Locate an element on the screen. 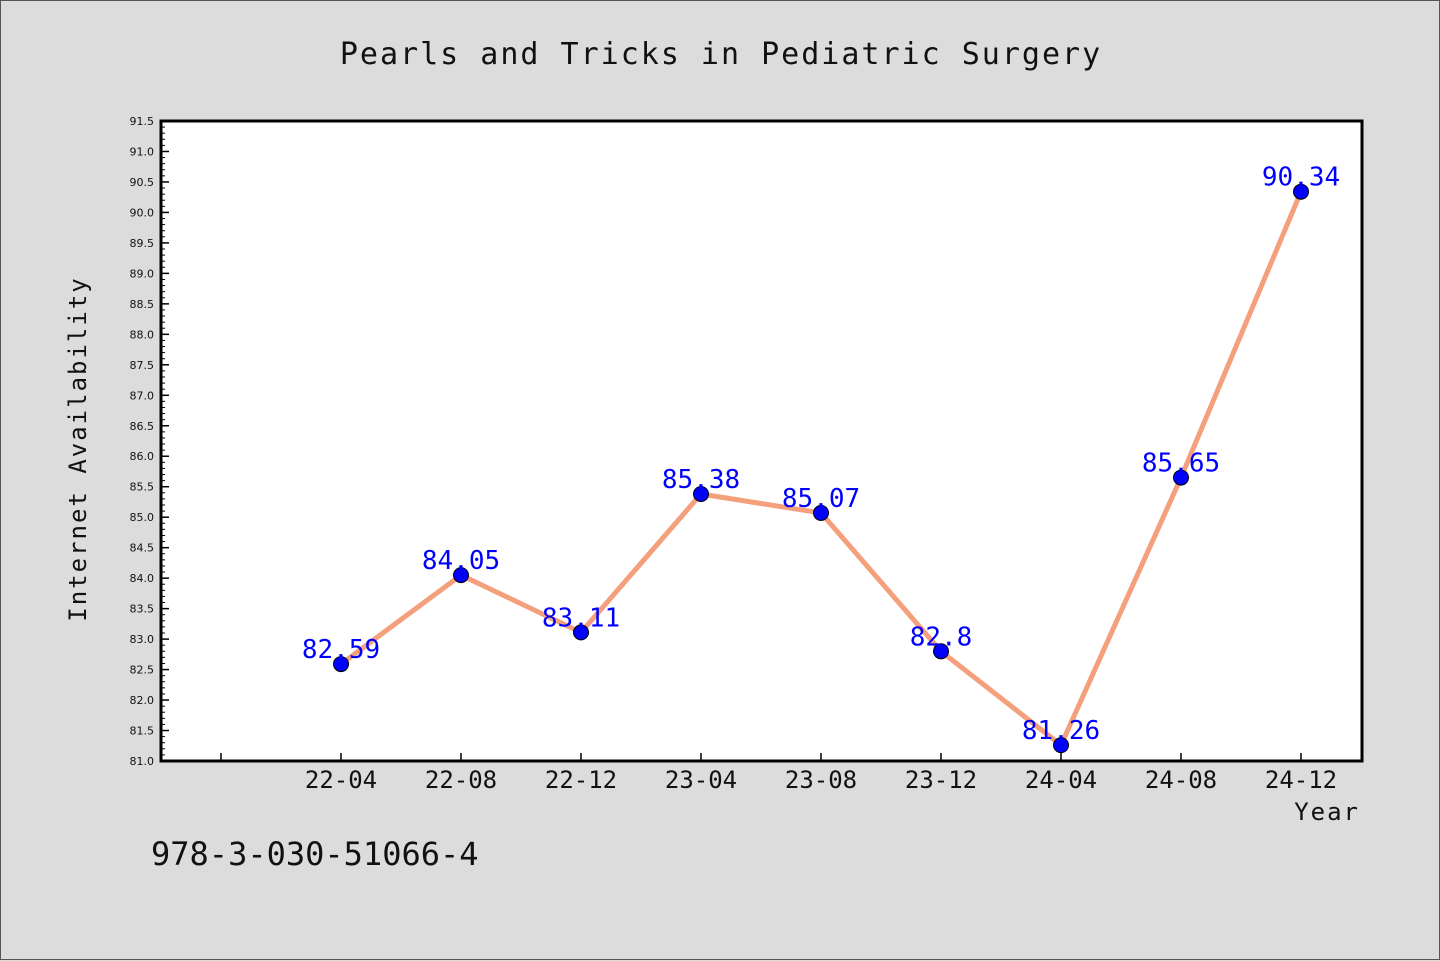 Image resolution: width=1440 pixels, height=961 pixels. y-tick-label: 83.0 is located at coordinates (142, 639).